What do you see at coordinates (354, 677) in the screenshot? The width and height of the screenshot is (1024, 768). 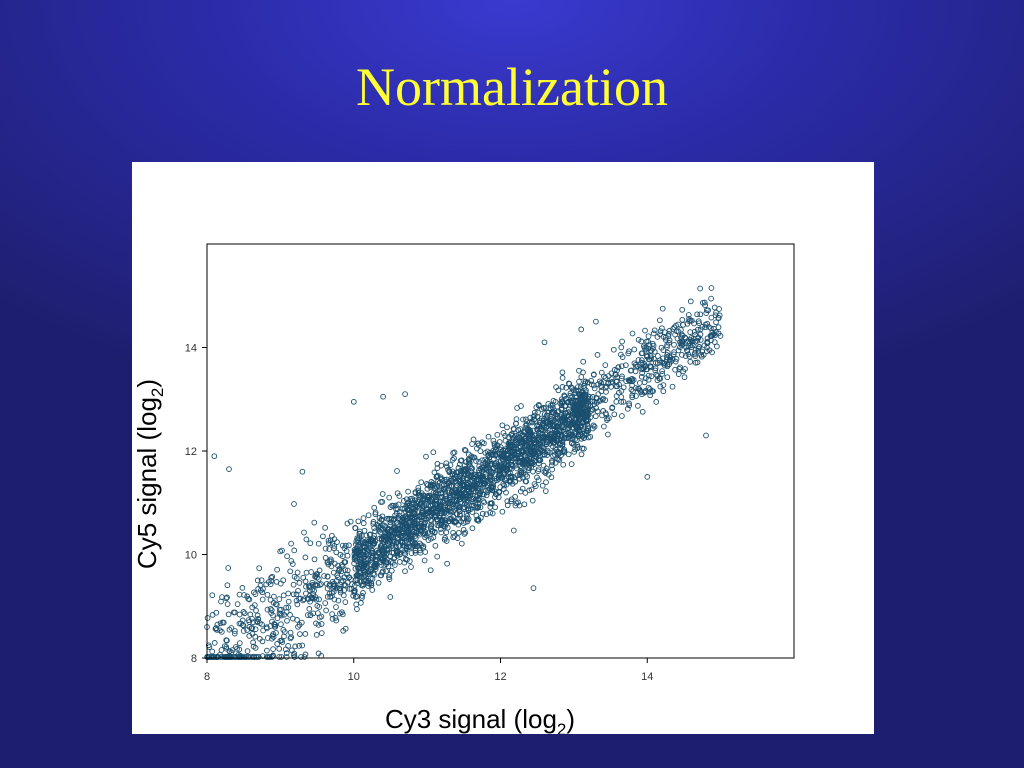 I see `x-tick-label: 10` at bounding box center [354, 677].